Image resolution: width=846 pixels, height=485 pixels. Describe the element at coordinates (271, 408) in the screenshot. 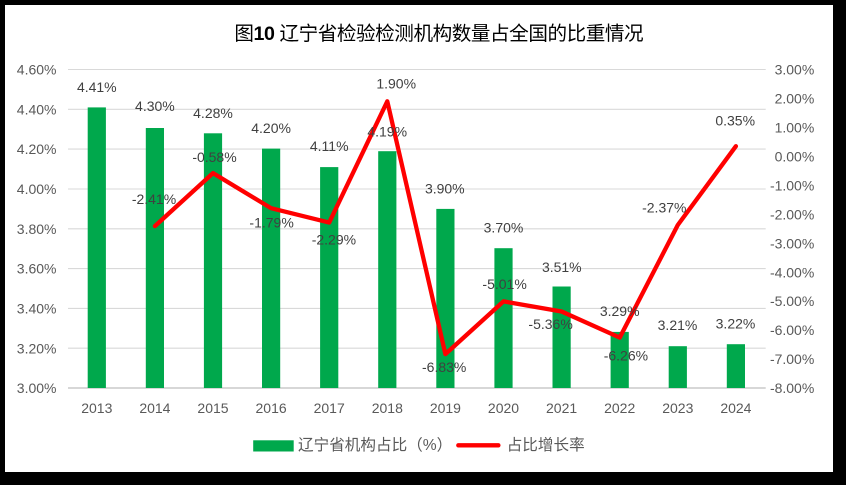

I see `svg-text: 2016` at that location.